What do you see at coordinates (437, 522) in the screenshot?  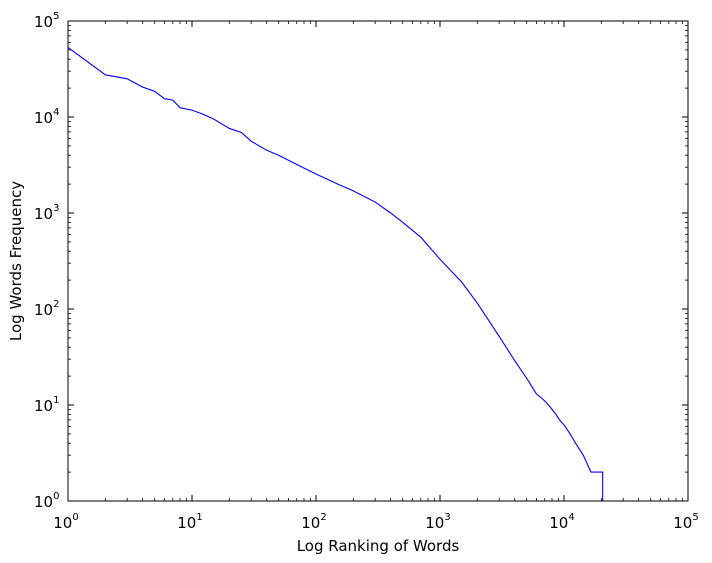 I see `x-tick-label: 10³` at bounding box center [437, 522].